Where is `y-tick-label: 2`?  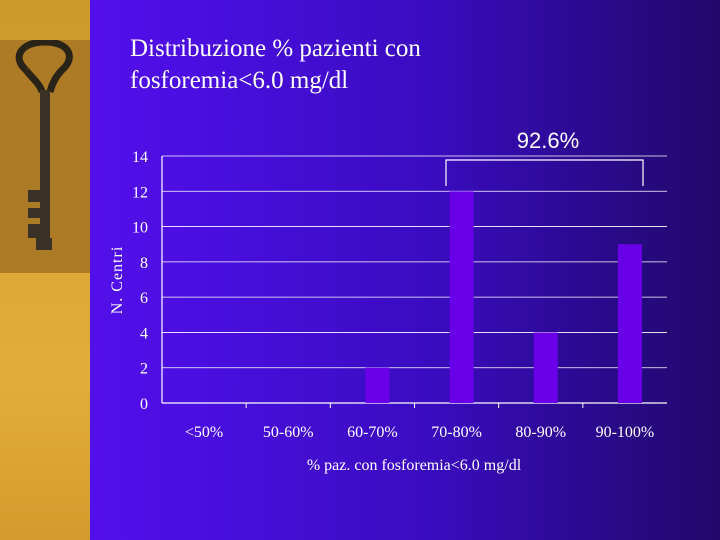
y-tick-label: 2 is located at coordinates (144, 369).